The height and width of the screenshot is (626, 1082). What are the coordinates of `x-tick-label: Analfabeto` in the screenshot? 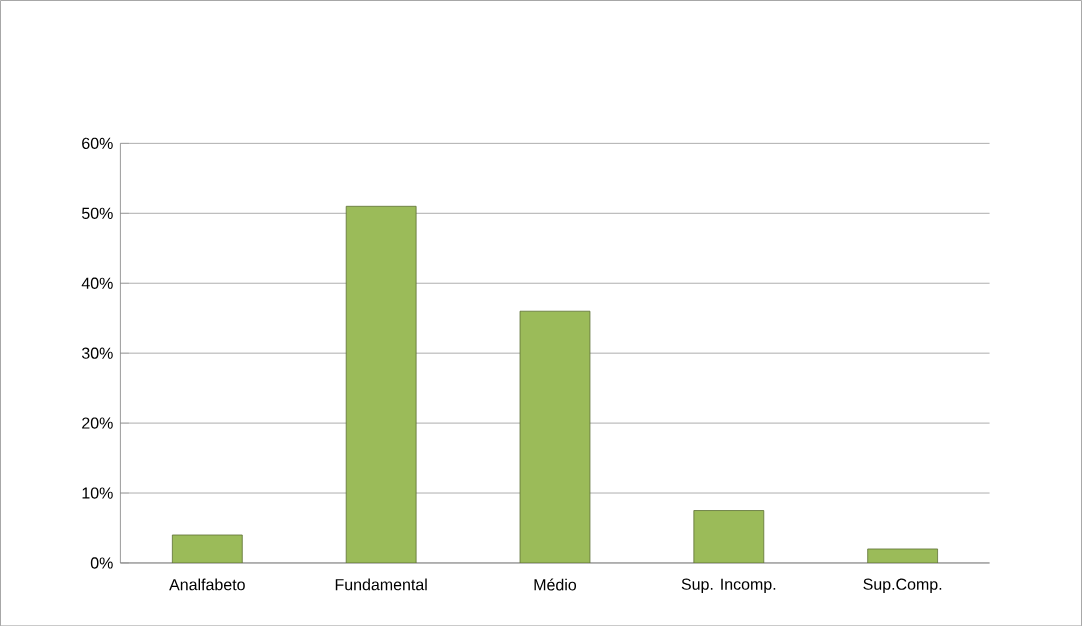 It's located at (207, 584).